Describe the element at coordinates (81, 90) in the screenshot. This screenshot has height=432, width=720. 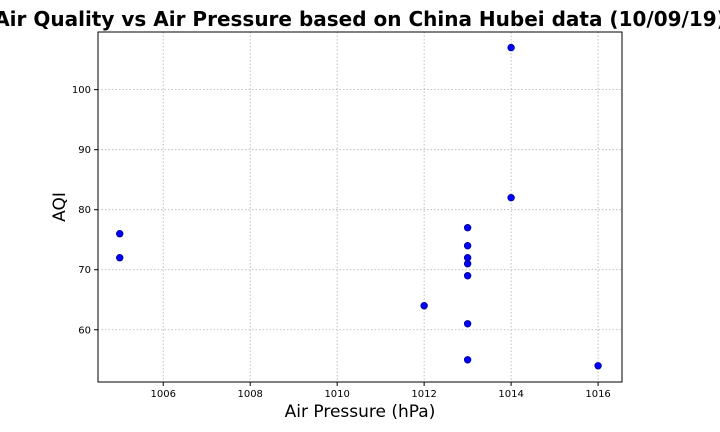
I see `y-tick-label: 100` at that location.